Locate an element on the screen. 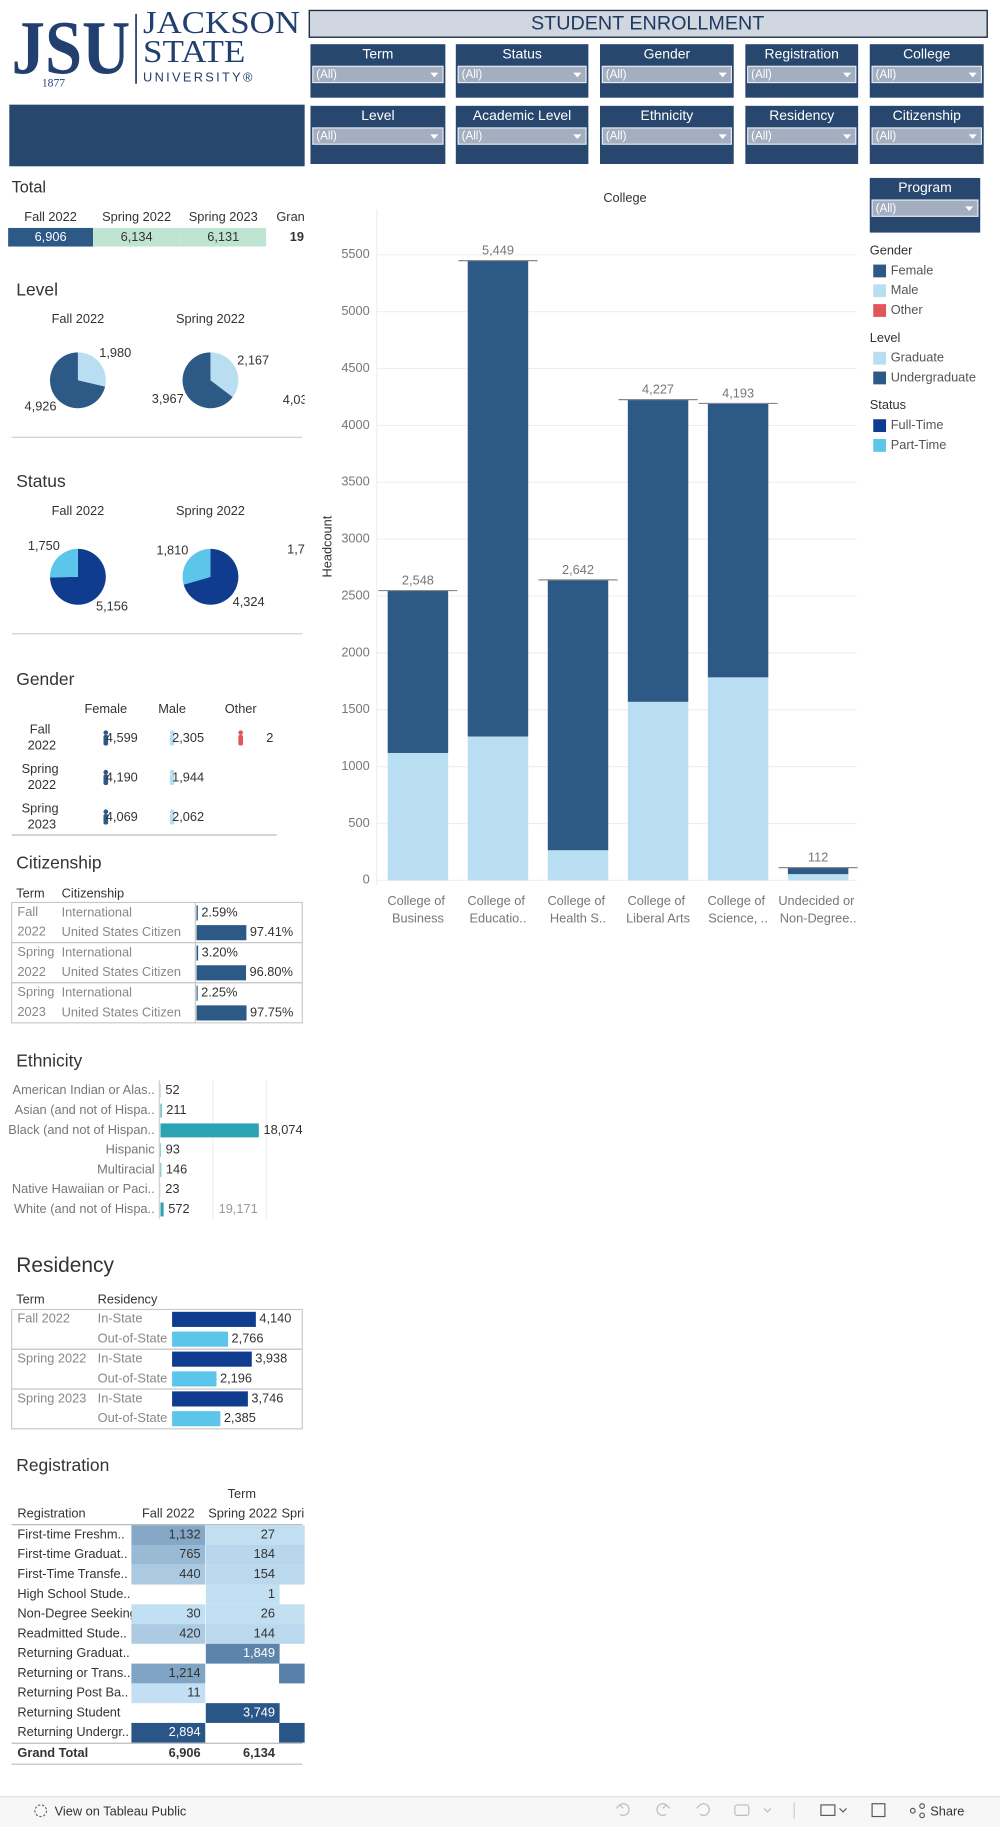 This screenshot has width=1000, height=1827. grand-total-value: 6,131 is located at coordinates (332, 1752).